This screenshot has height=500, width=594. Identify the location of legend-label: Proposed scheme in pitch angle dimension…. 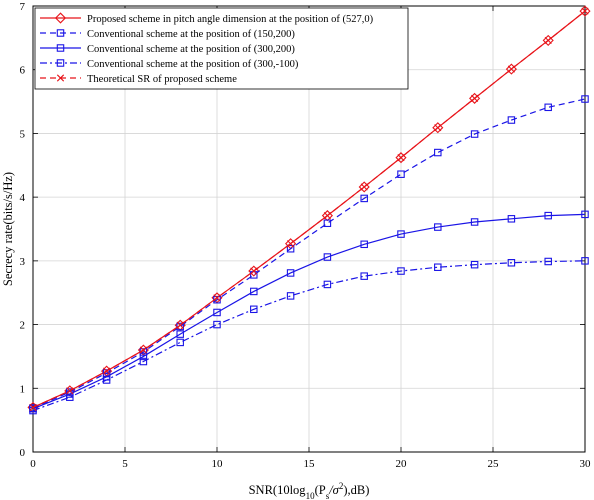
(230, 19).